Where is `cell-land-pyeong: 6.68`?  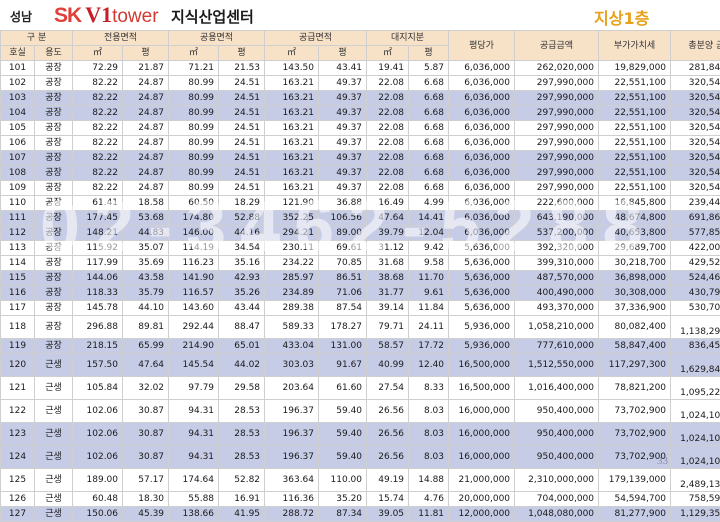 cell-land-pyeong: 6.68 is located at coordinates (429, 188).